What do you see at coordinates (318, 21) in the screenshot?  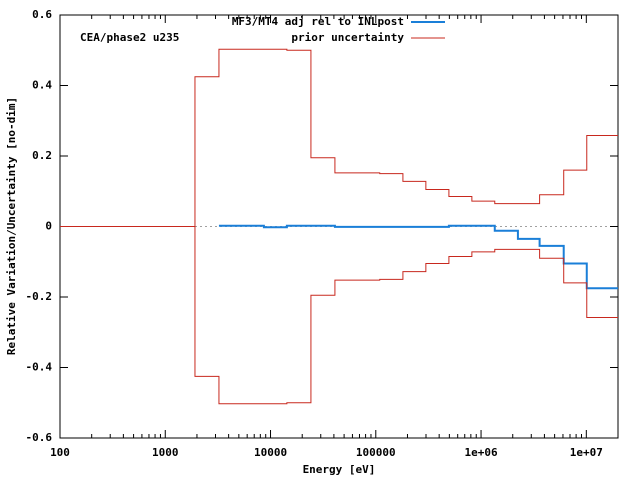 I see `legend-label: MF3/MT4 adj rel to INLpost` at bounding box center [318, 21].